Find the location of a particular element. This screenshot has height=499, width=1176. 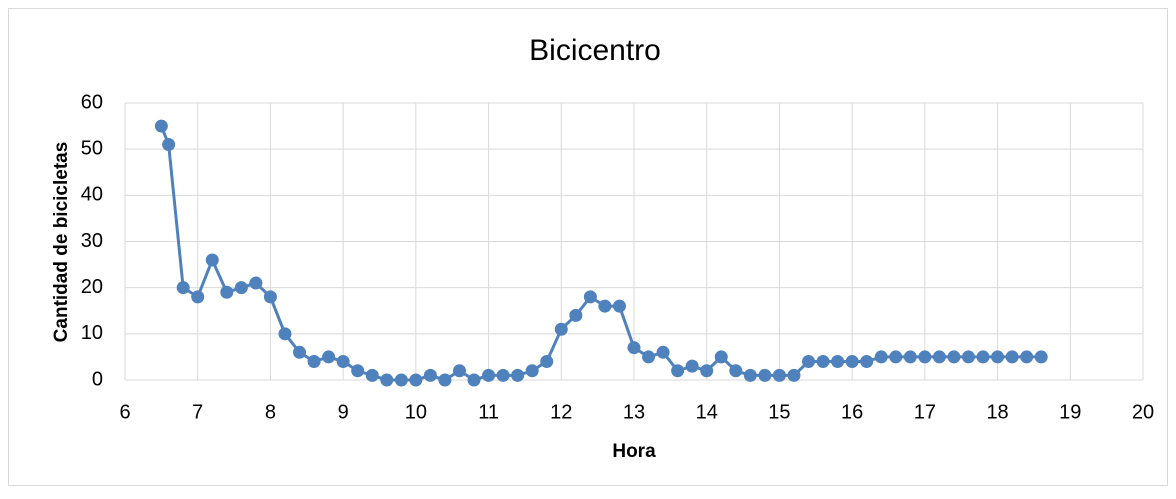

x-tick-label: 12 is located at coordinates (561, 412).